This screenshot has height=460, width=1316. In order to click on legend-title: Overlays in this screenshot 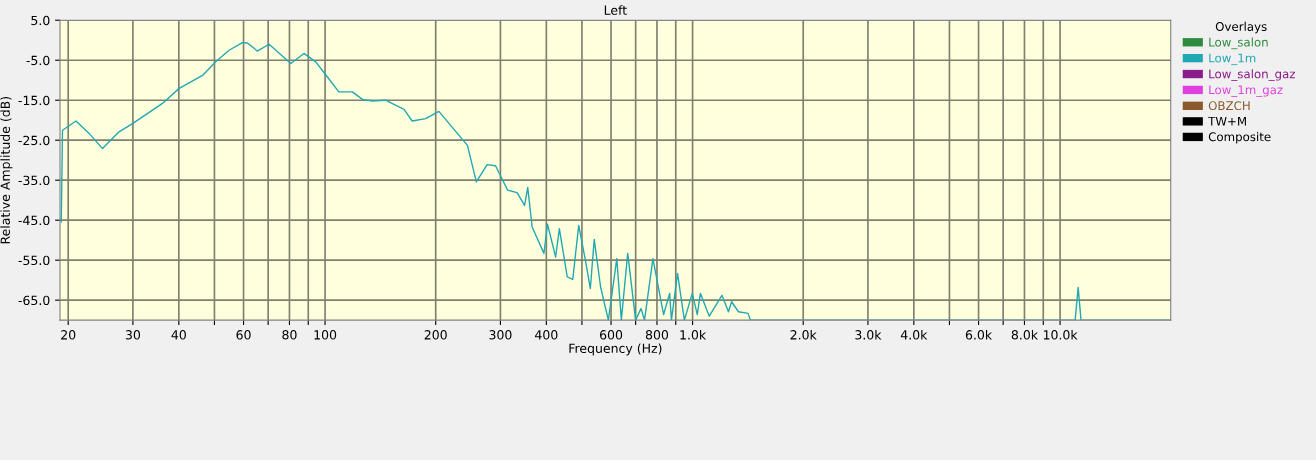, I will do `click(1241, 27)`.